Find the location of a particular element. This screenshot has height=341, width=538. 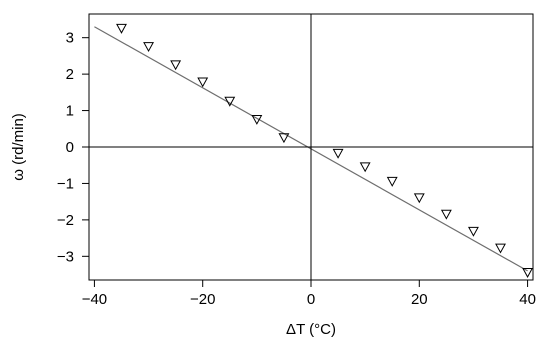

x-tick-label: 20 is located at coordinates (419, 299).